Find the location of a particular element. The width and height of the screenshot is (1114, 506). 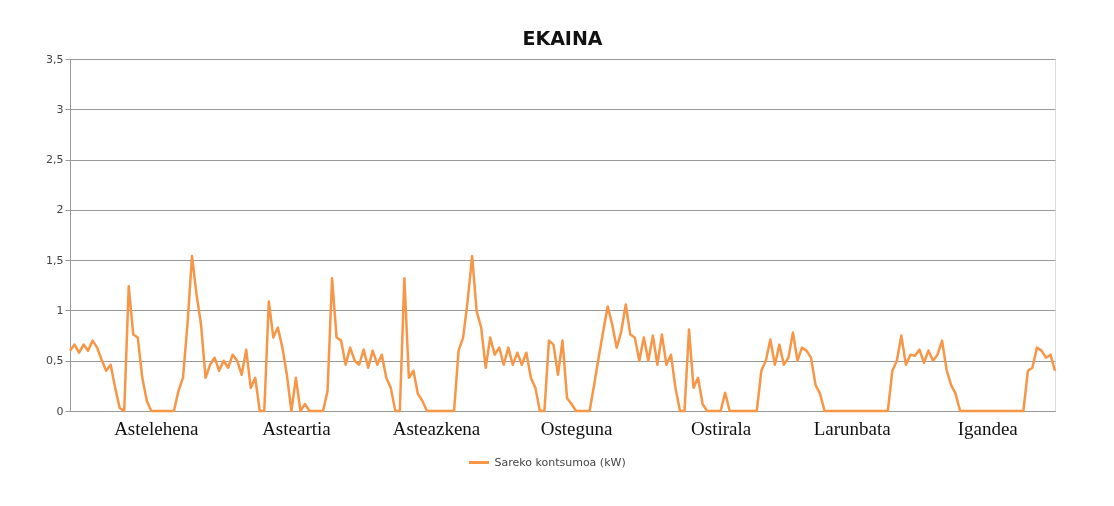

x-tick-label: Ostirala is located at coordinates (721, 428).